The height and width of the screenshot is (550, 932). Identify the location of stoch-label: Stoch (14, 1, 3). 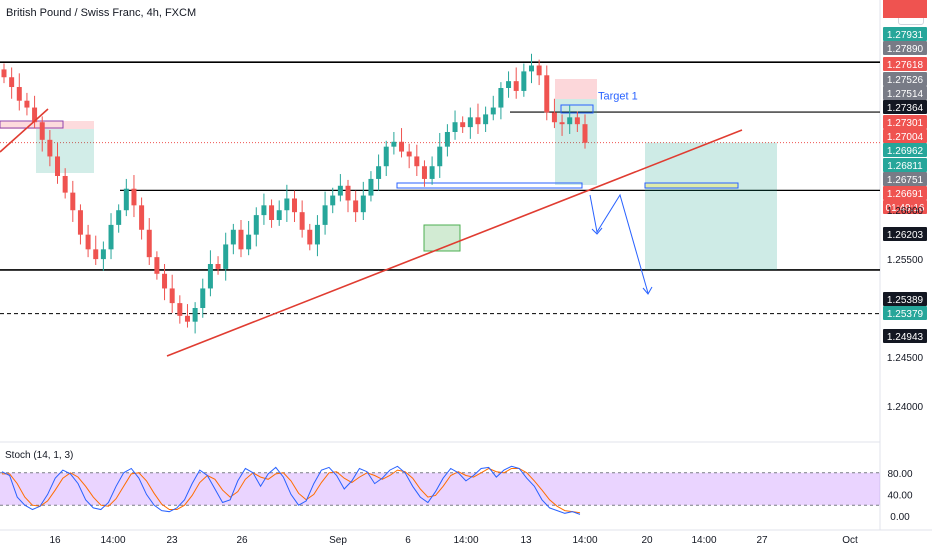
(39, 455).